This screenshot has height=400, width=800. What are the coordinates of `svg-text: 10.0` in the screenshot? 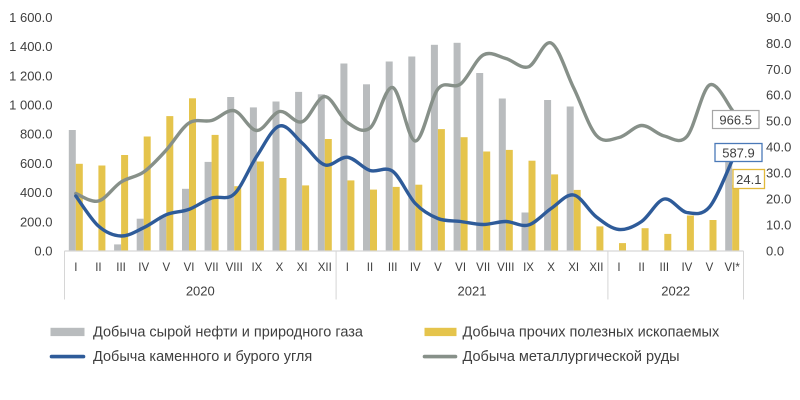 It's located at (778, 225).